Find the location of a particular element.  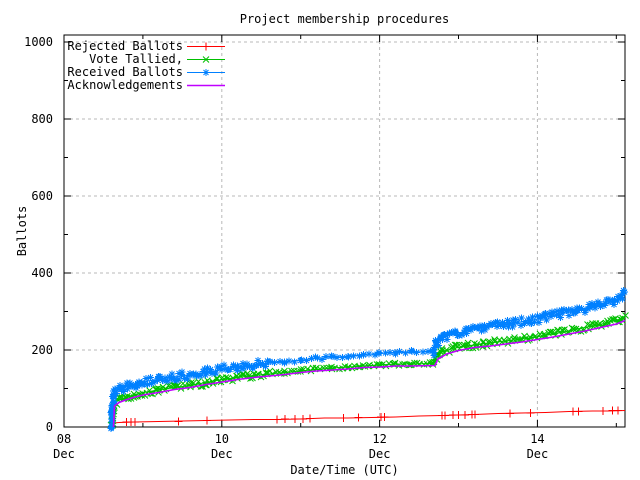

y-tick-label: 1000 is located at coordinates (38, 42).